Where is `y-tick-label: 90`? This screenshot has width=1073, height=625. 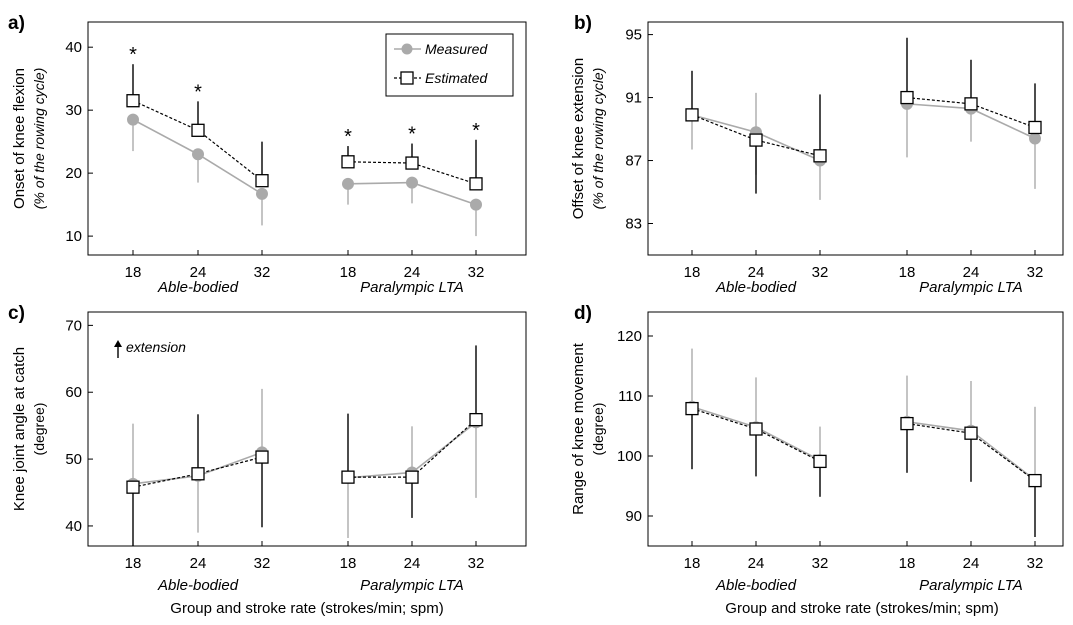
y-tick-label: 90 is located at coordinates (633, 516).